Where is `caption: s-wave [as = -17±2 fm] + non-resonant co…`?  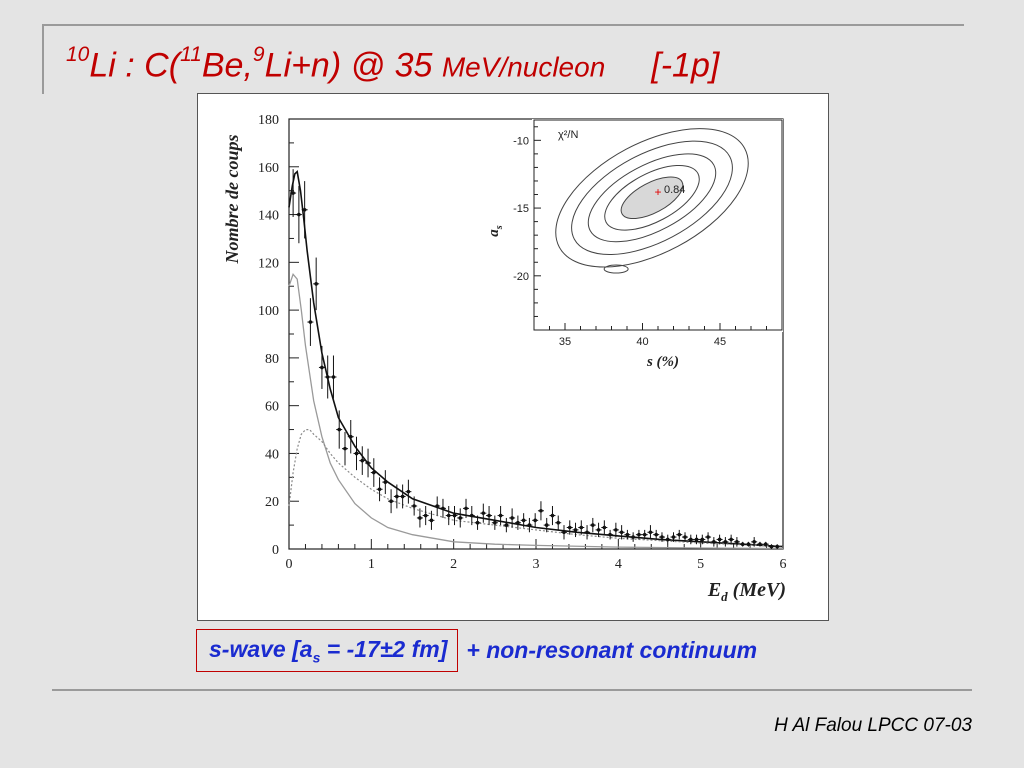 caption: s-wave [as = -17±2 fm] + non-resonant co… is located at coordinates (476, 650).